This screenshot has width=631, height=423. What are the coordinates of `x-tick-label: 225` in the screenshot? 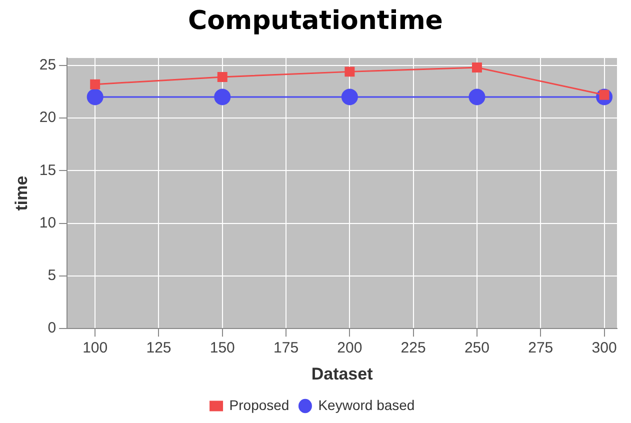 It's located at (413, 348).